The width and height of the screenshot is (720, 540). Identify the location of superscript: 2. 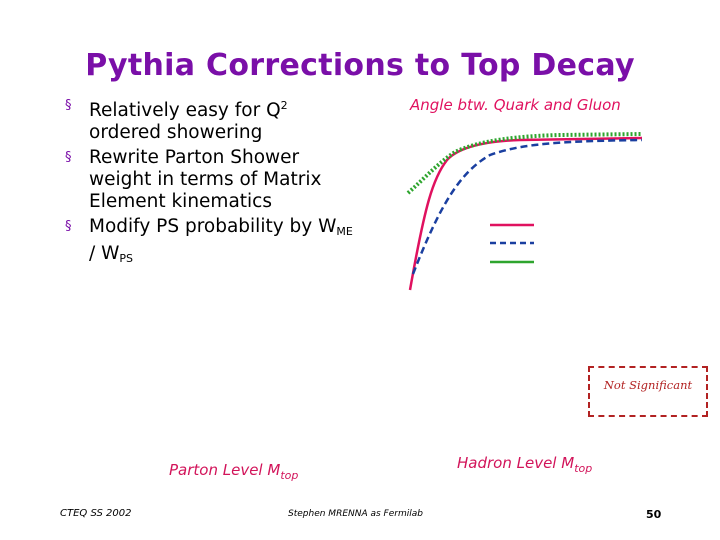
(284, 105).